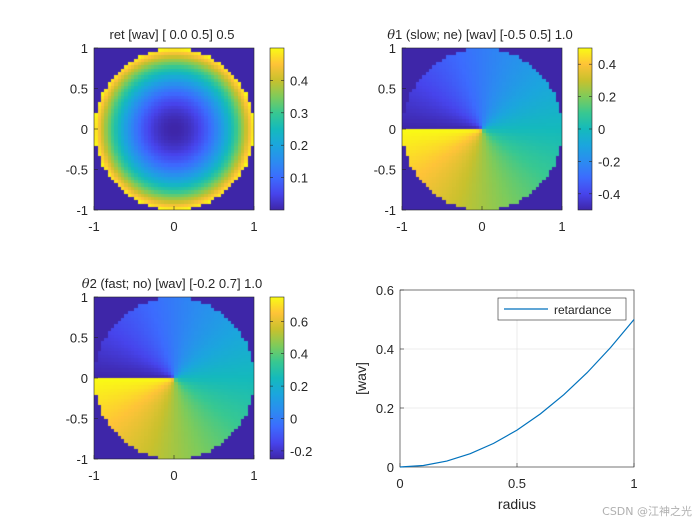 The image size is (700, 525). Describe the element at coordinates (517, 504) in the screenshot. I see `x-axis-label: radius` at that location.